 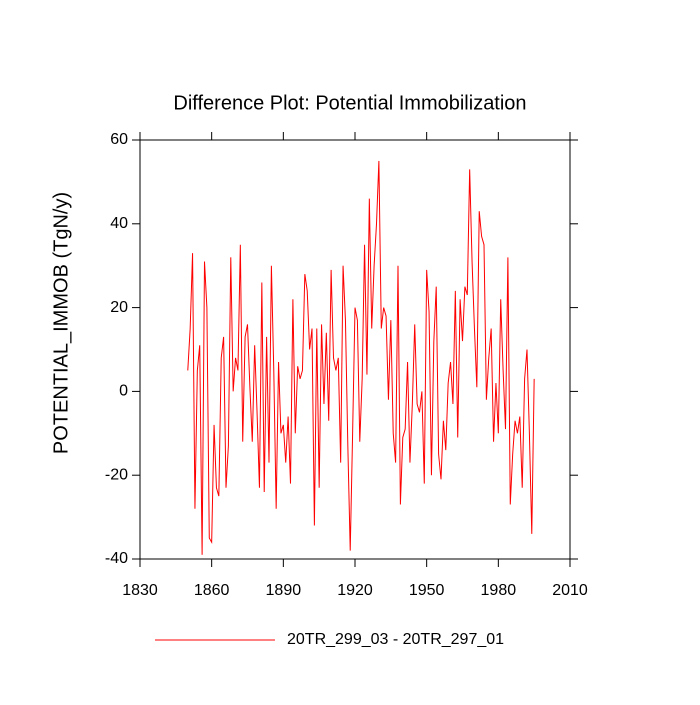 I want to click on y-tick-label: 60, so click(x=119, y=139).